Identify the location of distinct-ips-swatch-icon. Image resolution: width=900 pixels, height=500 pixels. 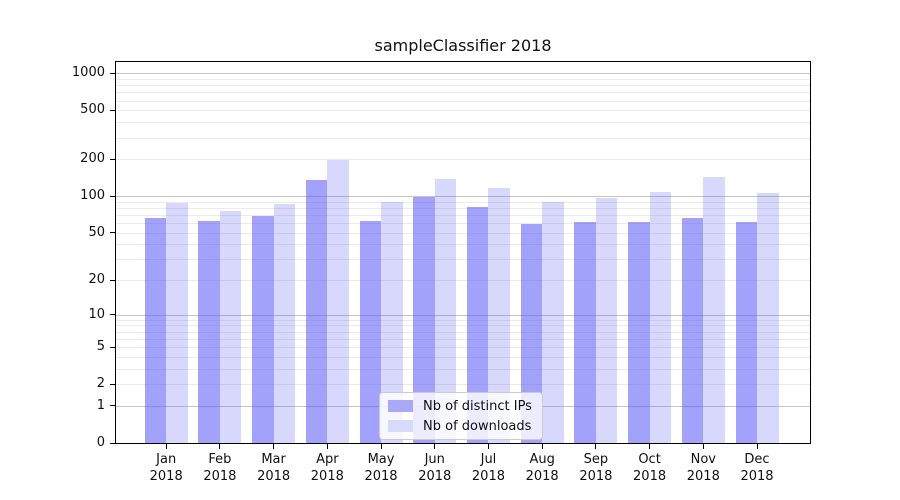
(400, 406).